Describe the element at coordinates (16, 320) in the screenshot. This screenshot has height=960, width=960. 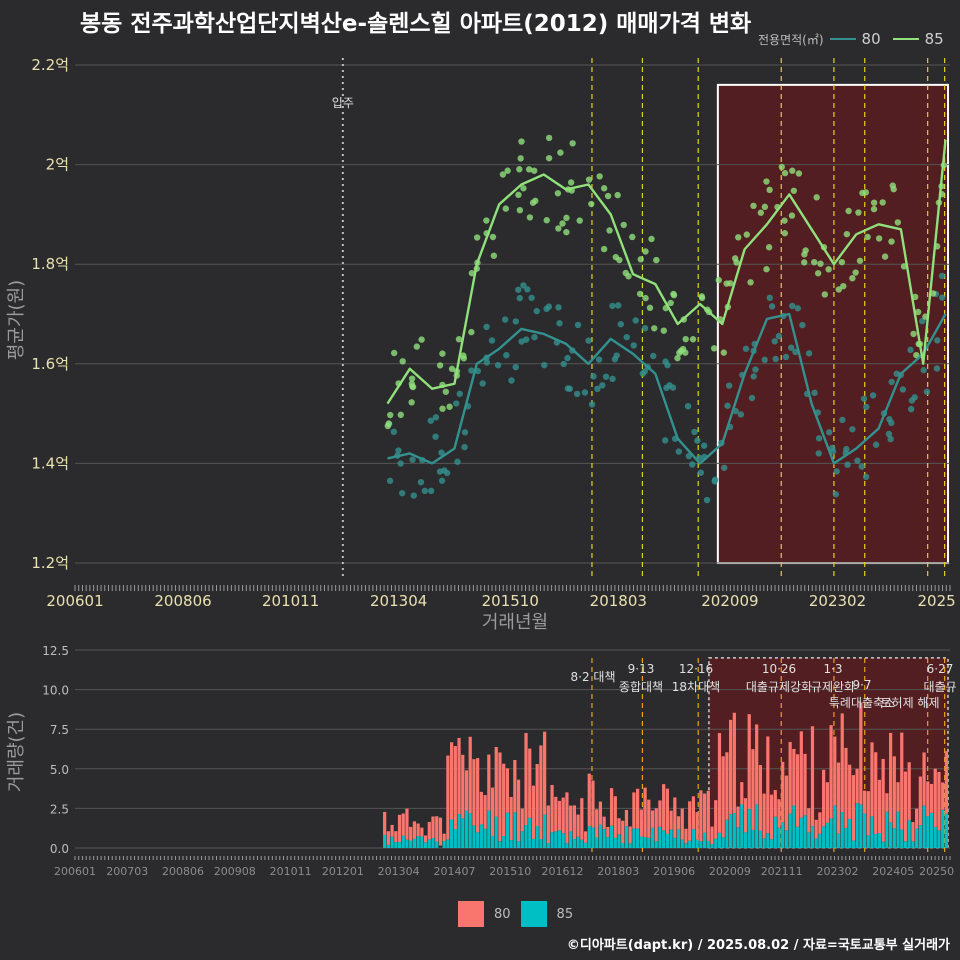
I see `y-axis-title: 평균가(원)` at that location.